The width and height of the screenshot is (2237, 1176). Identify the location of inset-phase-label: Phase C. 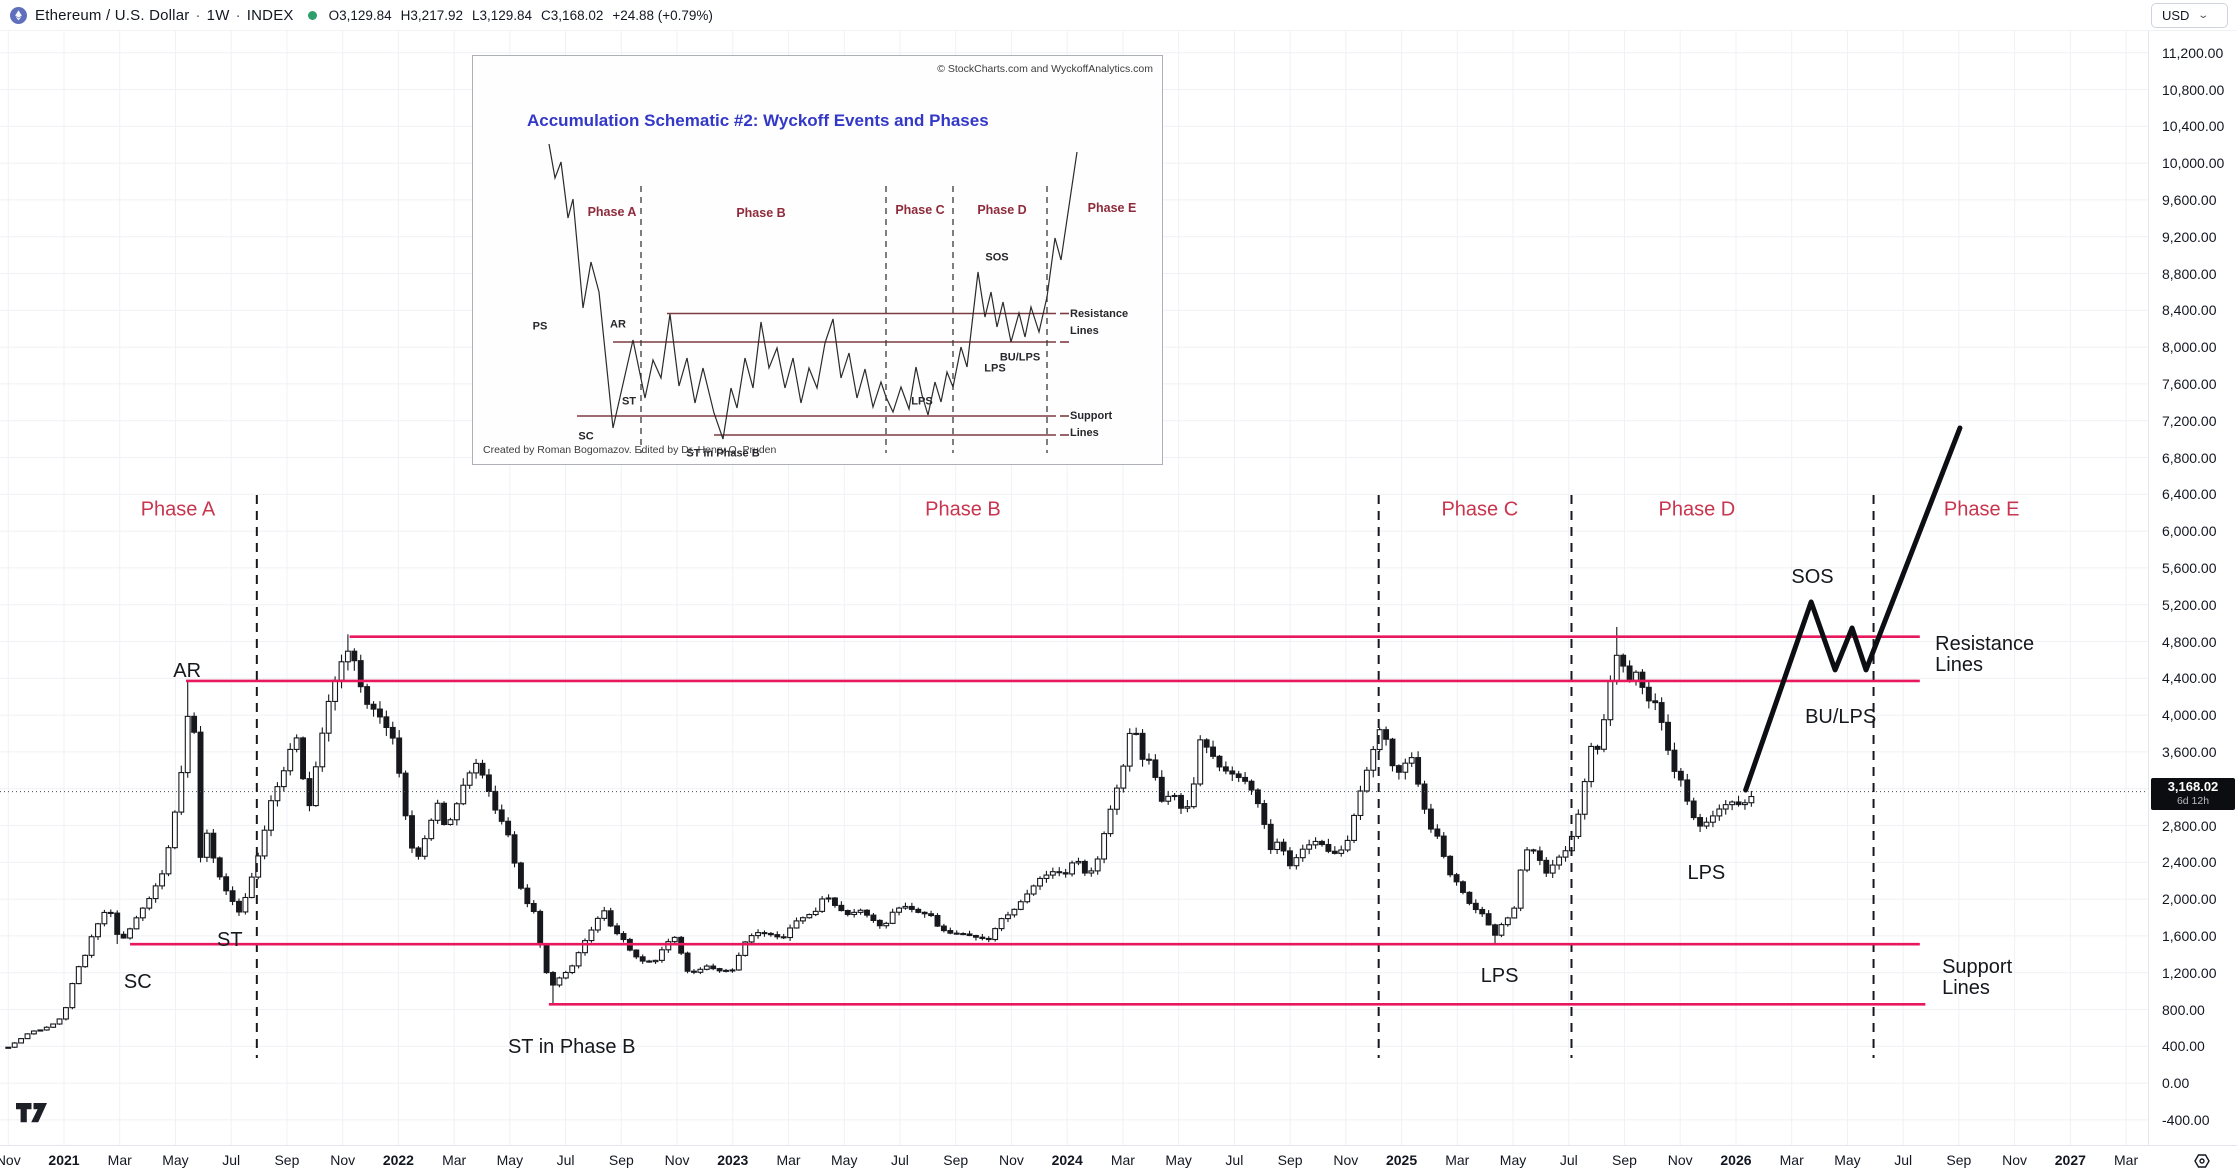
(920, 210).